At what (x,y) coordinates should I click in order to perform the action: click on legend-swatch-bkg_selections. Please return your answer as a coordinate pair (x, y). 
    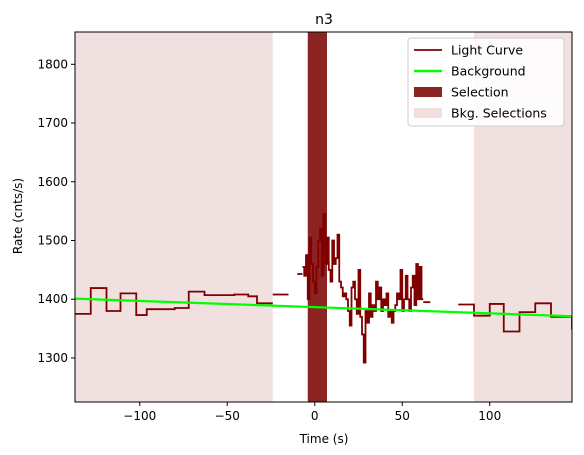
    Looking at the image, I should click on (428, 113).